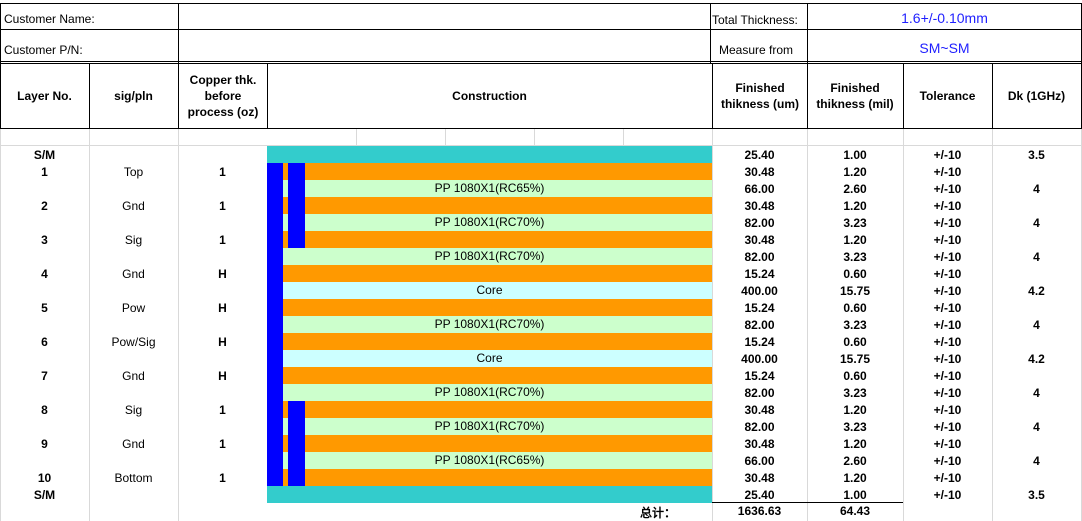 The height and width of the screenshot is (521, 1082). I want to click on solder-mask-layer, so click(489, 154).